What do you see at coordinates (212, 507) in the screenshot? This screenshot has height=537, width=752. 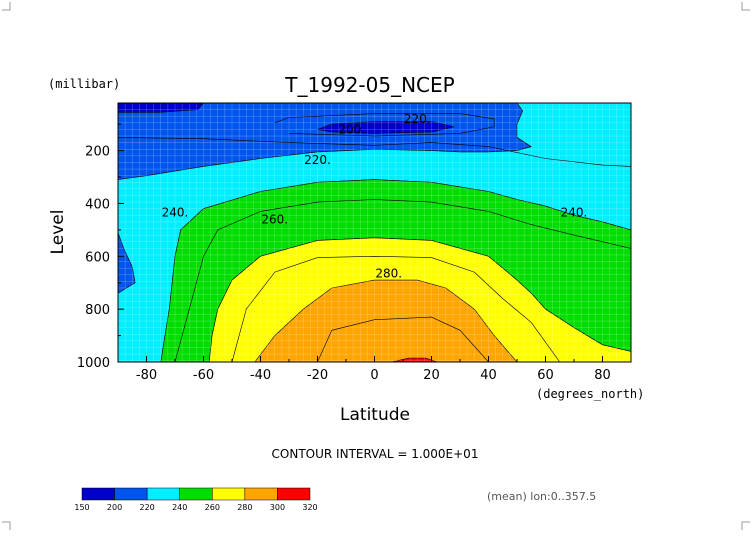 I see `colorbar-label: 260` at bounding box center [212, 507].